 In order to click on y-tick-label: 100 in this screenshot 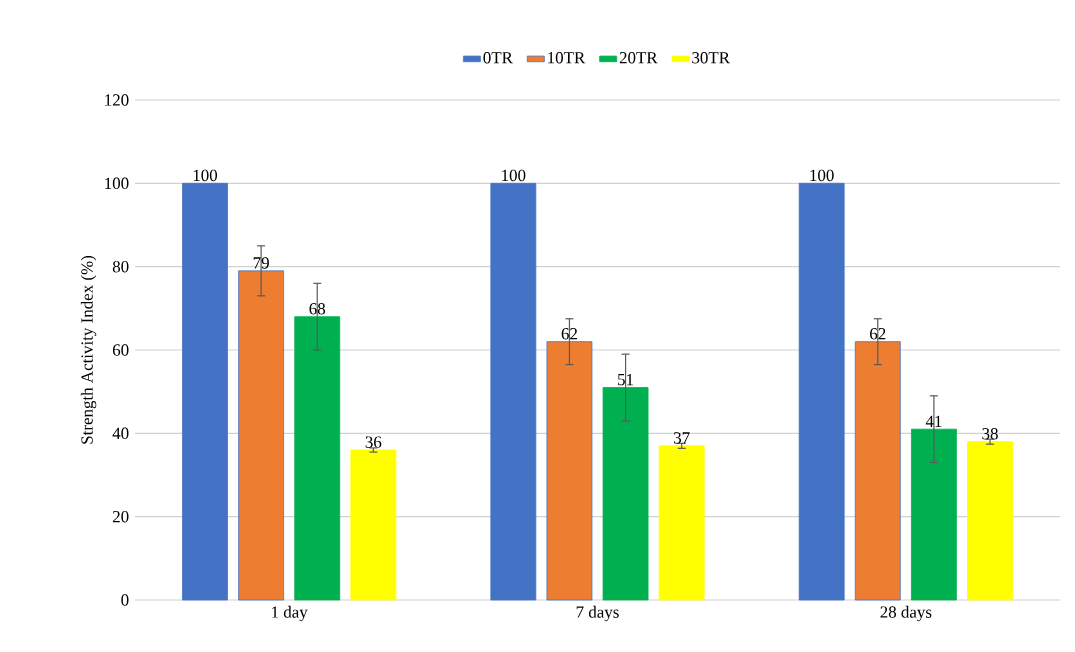, I will do `click(117, 183)`.